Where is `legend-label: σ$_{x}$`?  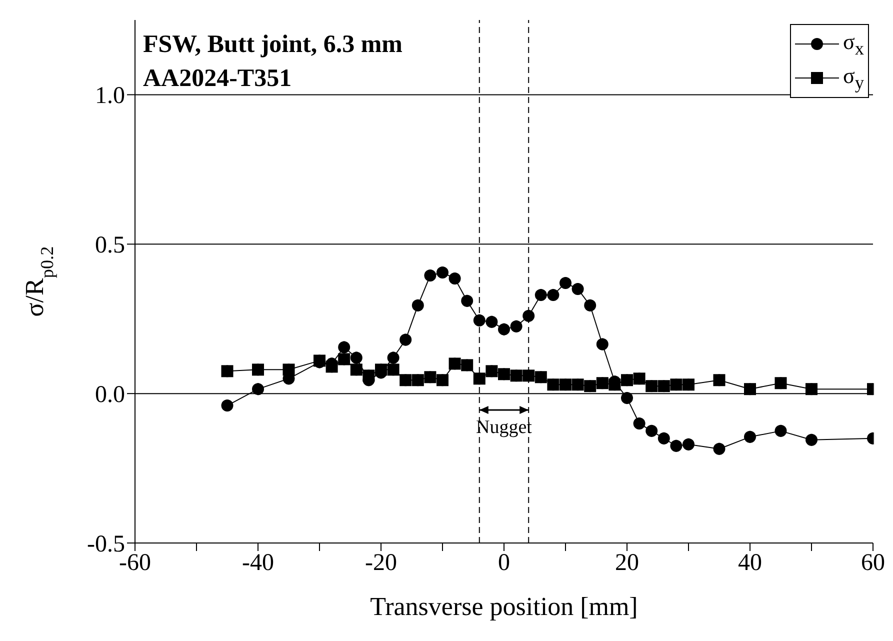 legend-label: σ$_{x}$ is located at coordinates (853, 44).